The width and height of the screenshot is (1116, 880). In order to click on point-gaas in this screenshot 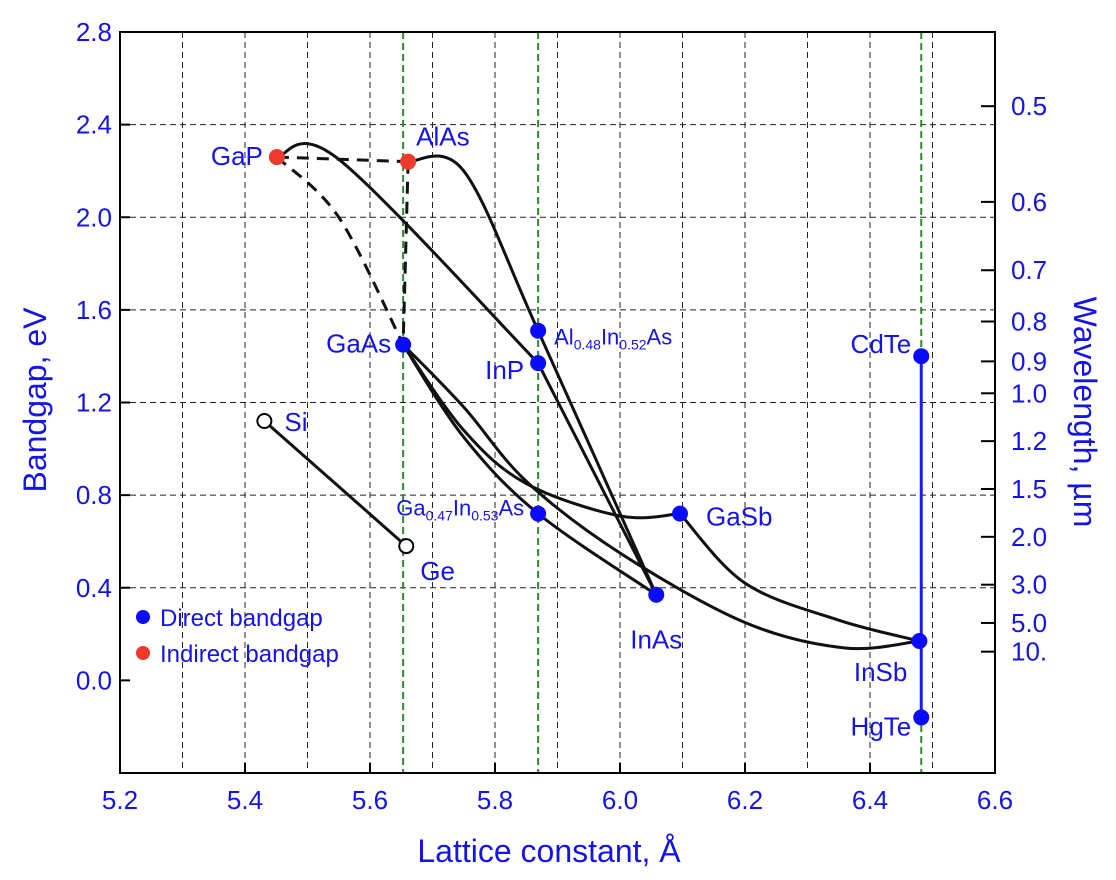, I will do `click(403, 344)`.